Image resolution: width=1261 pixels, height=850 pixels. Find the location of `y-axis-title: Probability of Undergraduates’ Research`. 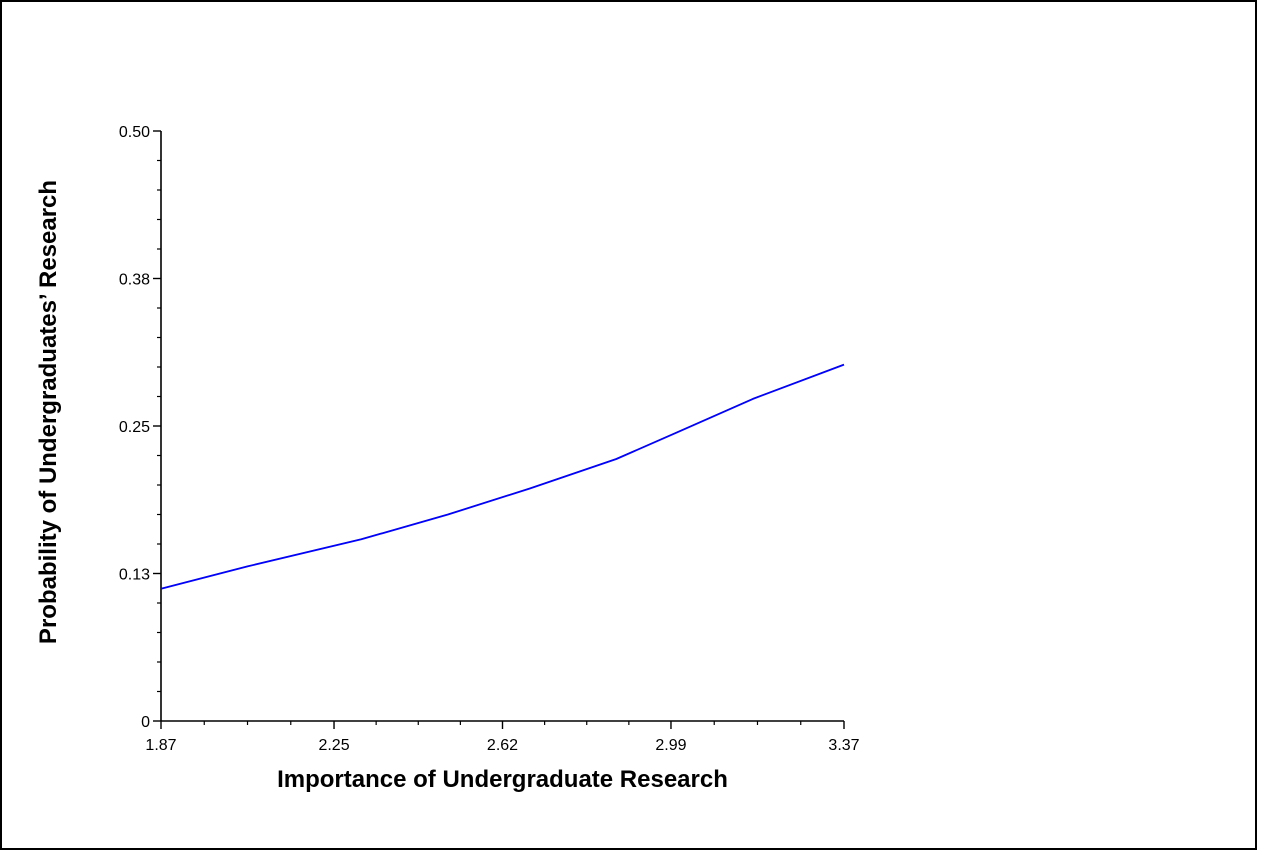

y-axis-title: Probability of Undergraduates’ Research is located at coordinates (48, 412).